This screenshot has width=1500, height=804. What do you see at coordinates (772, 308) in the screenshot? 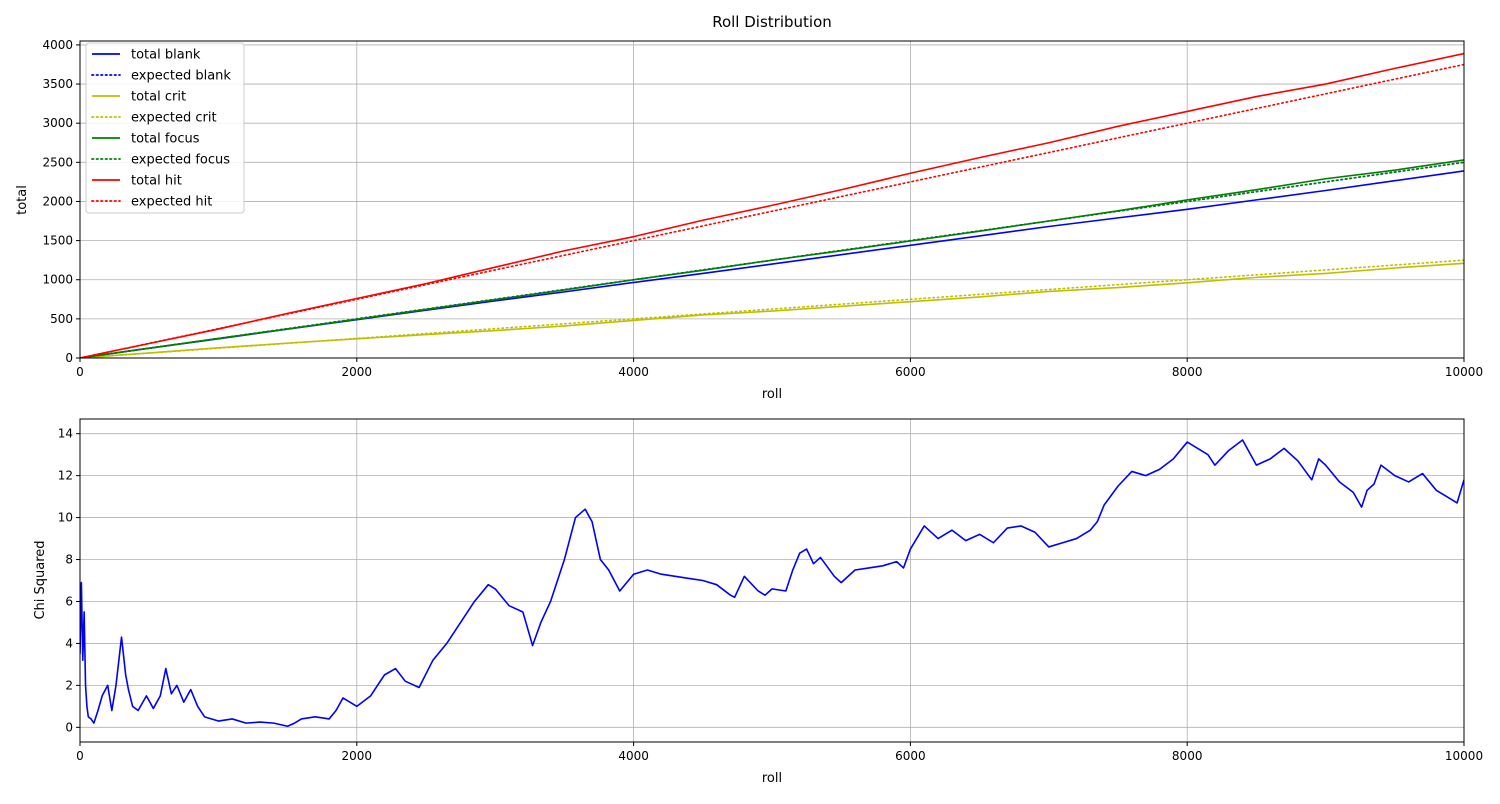
I see `series-line-expected-crit` at bounding box center [772, 308].